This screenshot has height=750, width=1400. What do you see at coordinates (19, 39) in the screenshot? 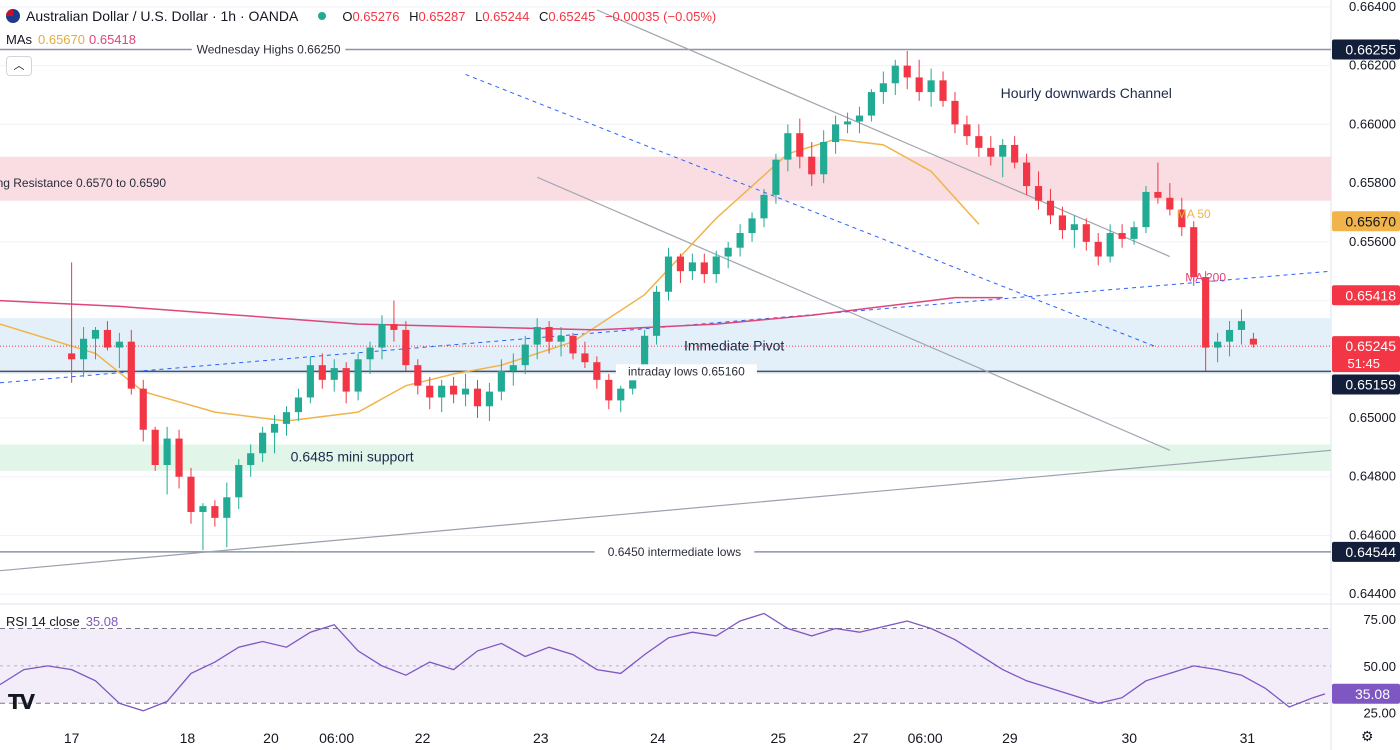
I see `mas-label: MAs` at bounding box center [19, 39].